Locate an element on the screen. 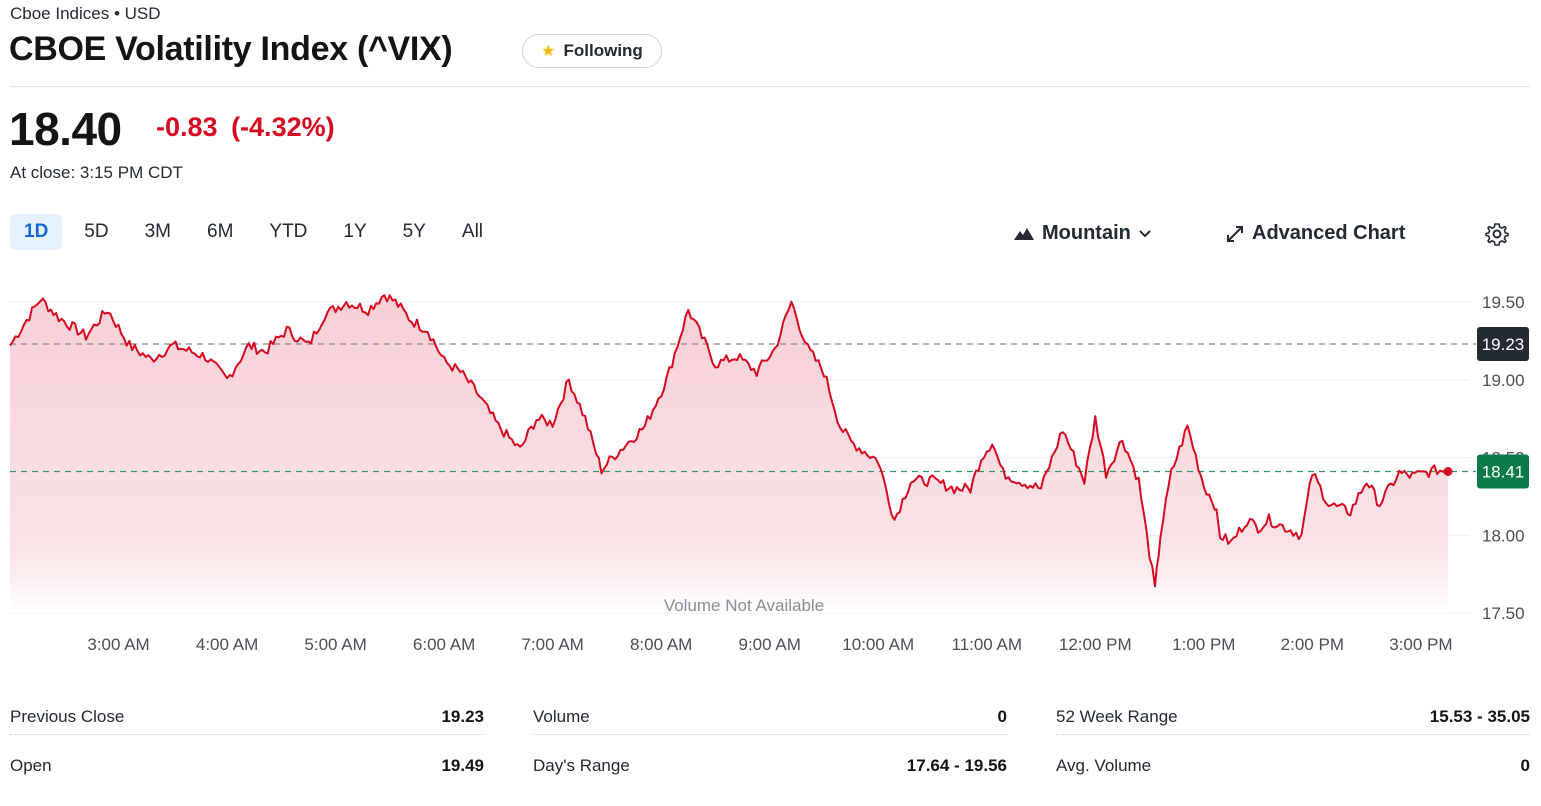  chart-type-dropdown: Mountain is located at coordinates (1082, 233).